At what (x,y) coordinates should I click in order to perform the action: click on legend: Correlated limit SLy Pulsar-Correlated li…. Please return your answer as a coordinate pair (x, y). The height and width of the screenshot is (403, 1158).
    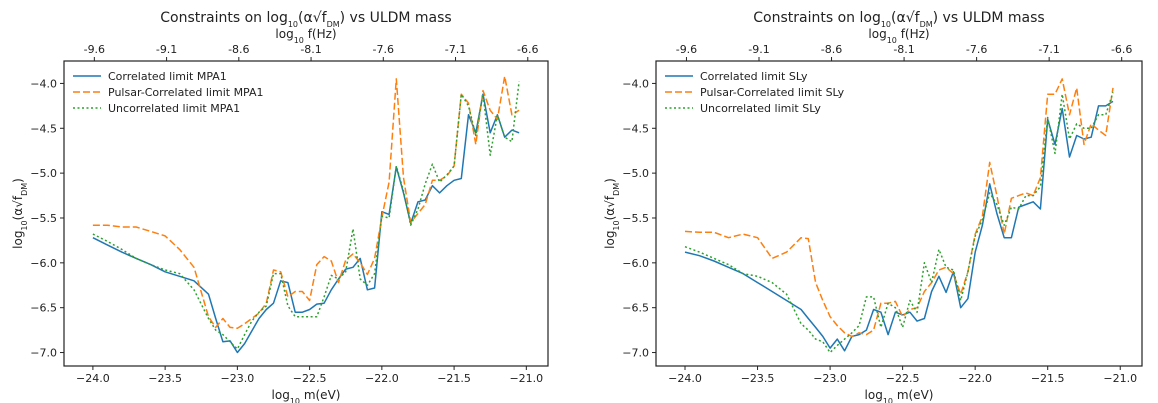
    Looking at the image, I should click on (755, 92).